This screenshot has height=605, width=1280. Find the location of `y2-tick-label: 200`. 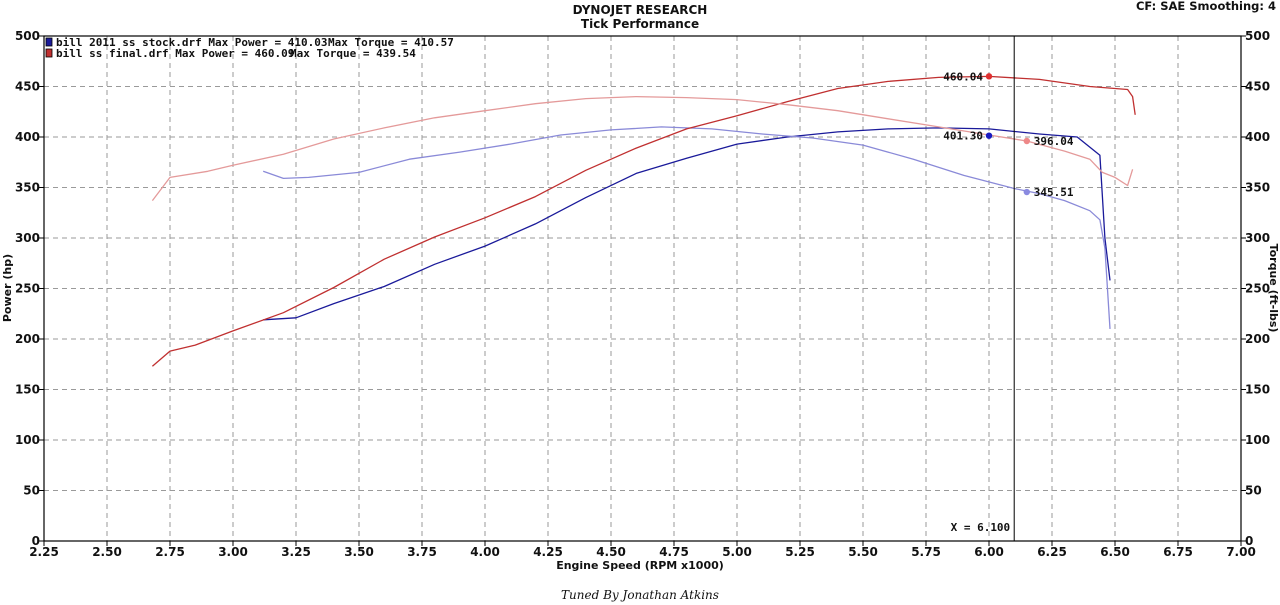

y2-tick-label: 200 is located at coordinates (1257, 339).